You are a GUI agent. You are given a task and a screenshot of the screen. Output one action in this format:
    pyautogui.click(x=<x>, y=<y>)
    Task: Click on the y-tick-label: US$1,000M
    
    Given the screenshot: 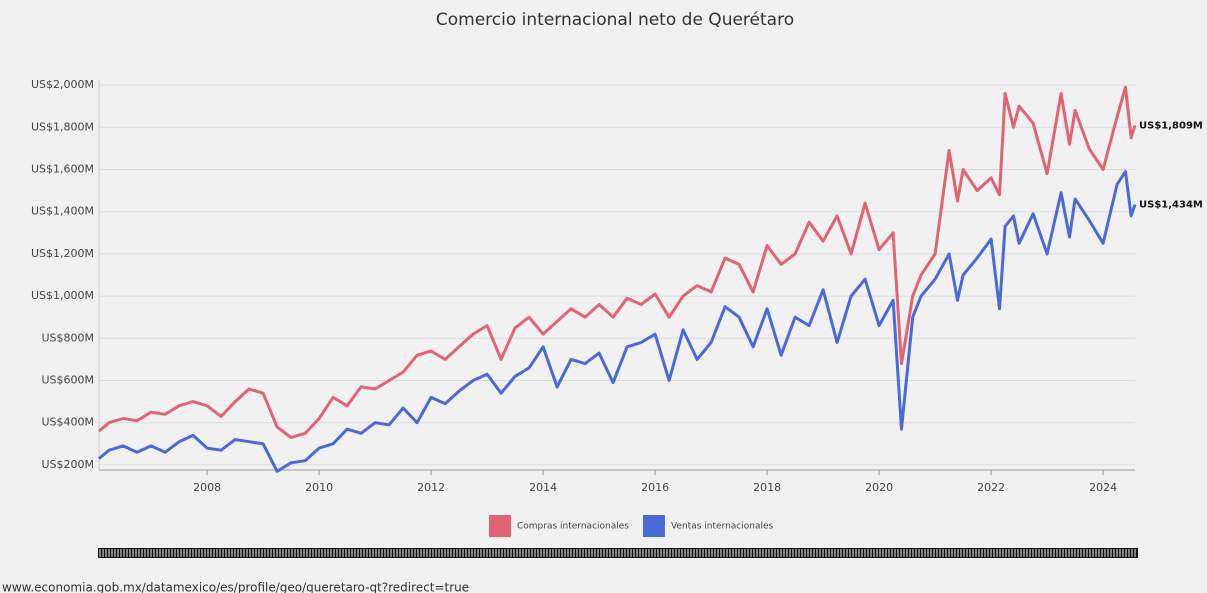 What is the action you would take?
    pyautogui.click(x=62, y=295)
    